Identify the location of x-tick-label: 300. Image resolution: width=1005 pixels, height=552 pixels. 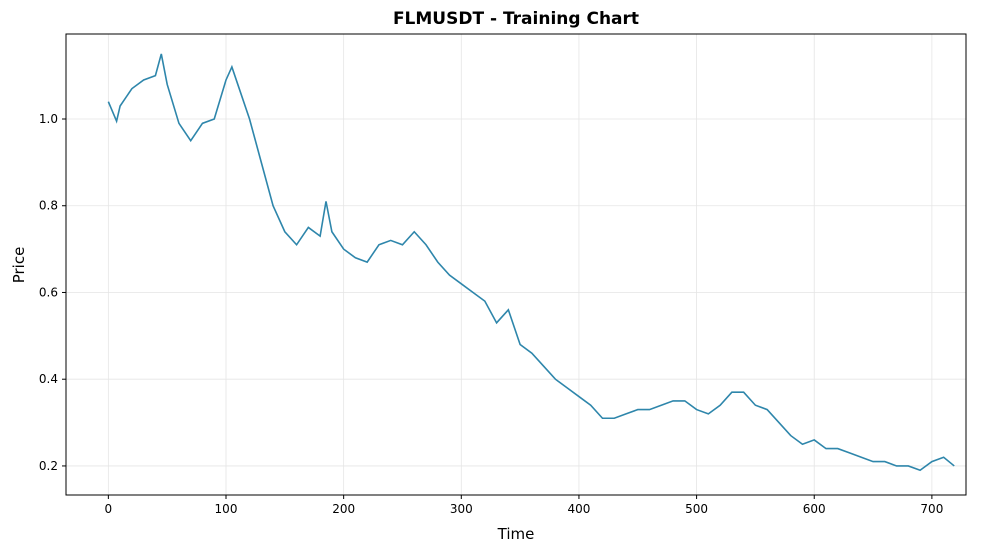
(461, 509).